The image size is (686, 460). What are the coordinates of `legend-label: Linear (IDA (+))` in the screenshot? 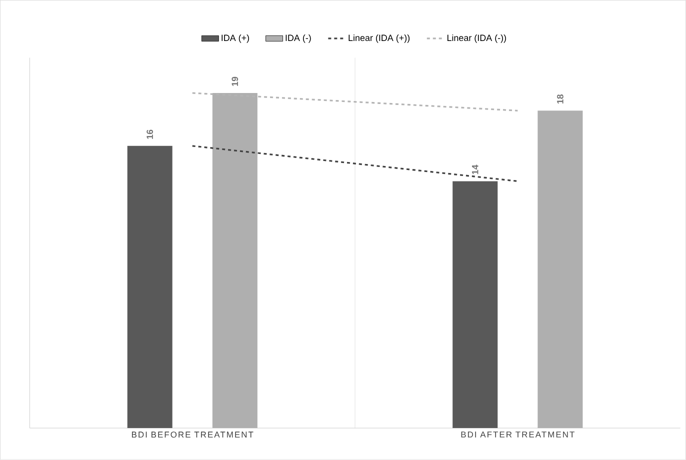 It's located at (379, 38).